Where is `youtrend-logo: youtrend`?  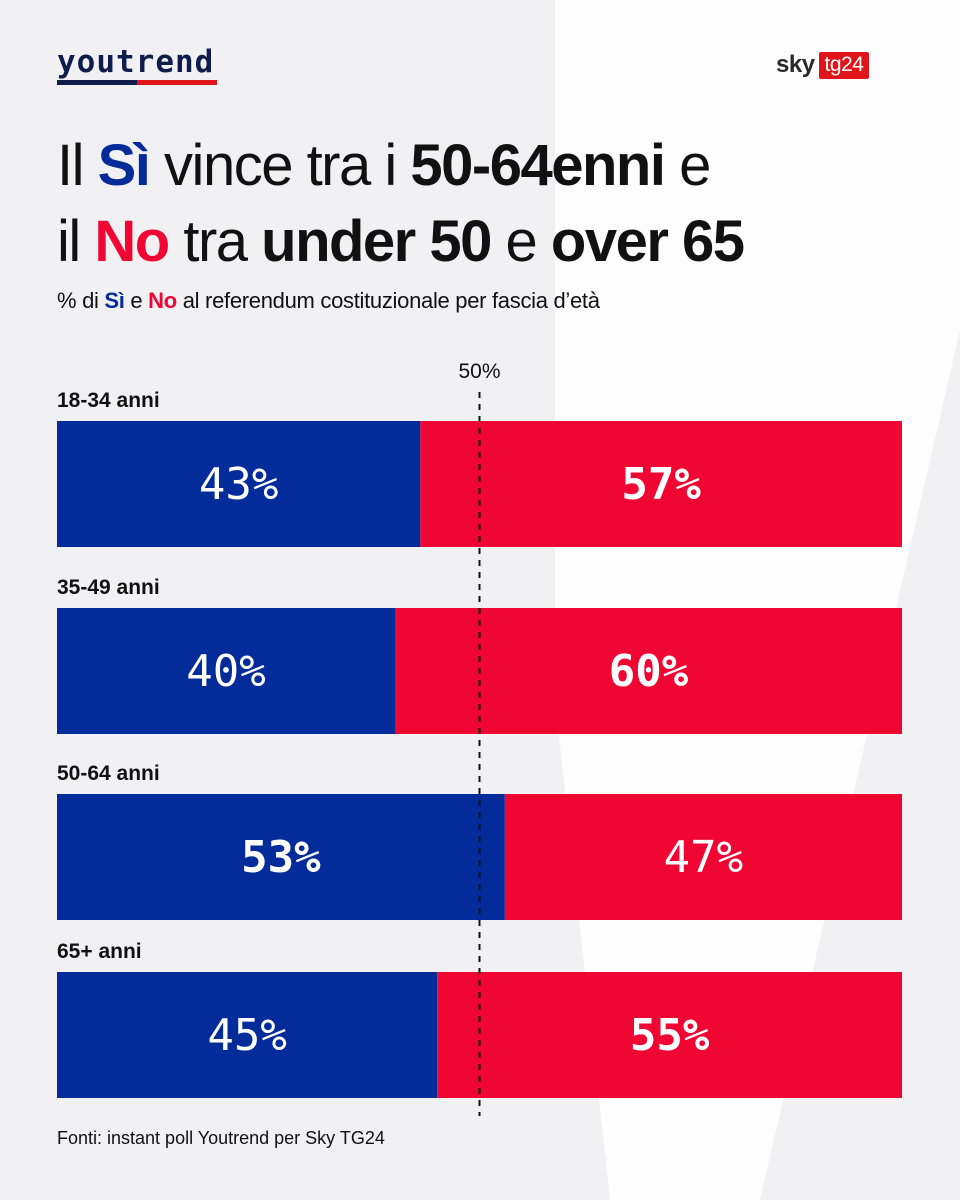
youtrend-logo: youtrend is located at coordinates (136, 62).